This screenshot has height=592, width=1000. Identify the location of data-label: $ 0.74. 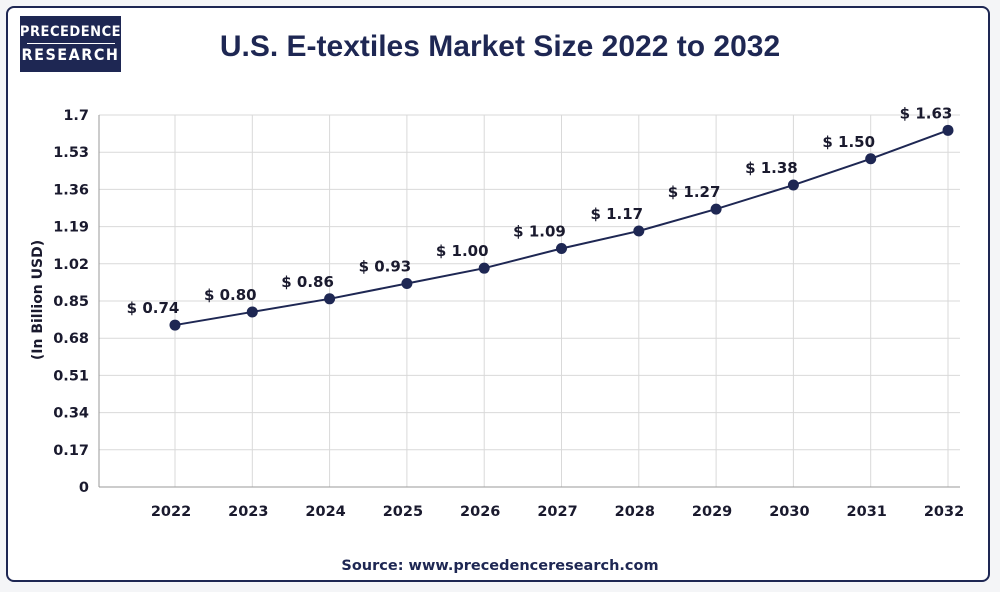
(153, 308).